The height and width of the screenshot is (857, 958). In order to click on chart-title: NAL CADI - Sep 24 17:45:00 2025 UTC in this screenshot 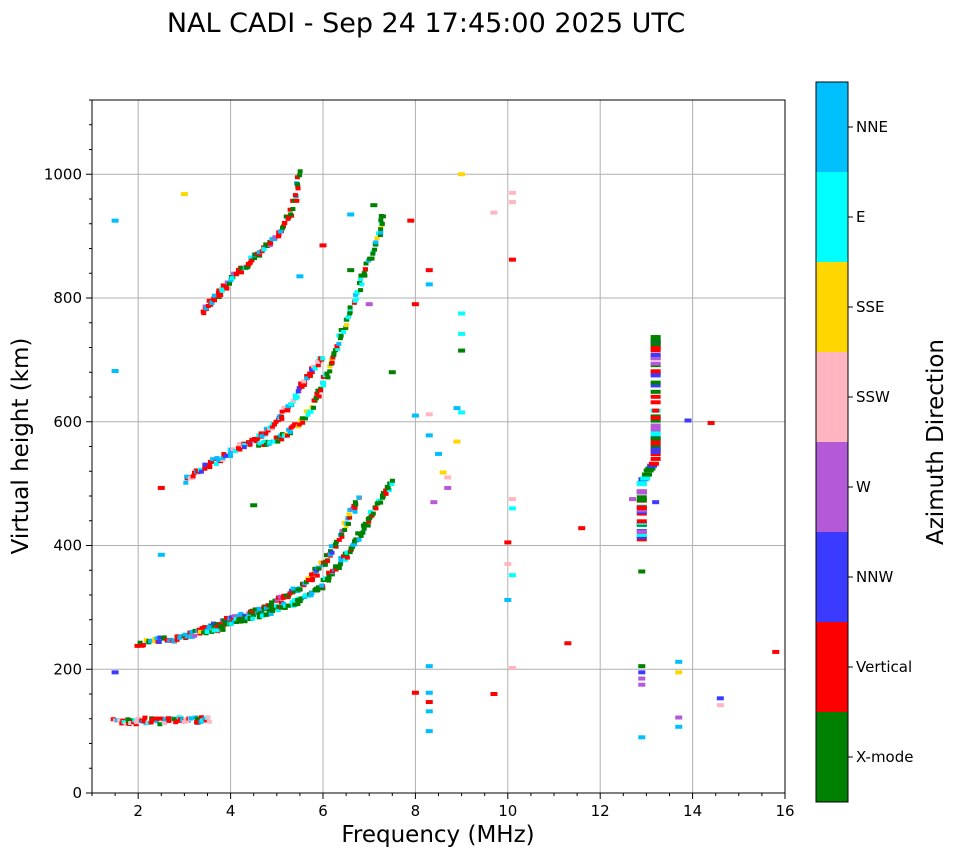, I will do `click(426, 23)`.